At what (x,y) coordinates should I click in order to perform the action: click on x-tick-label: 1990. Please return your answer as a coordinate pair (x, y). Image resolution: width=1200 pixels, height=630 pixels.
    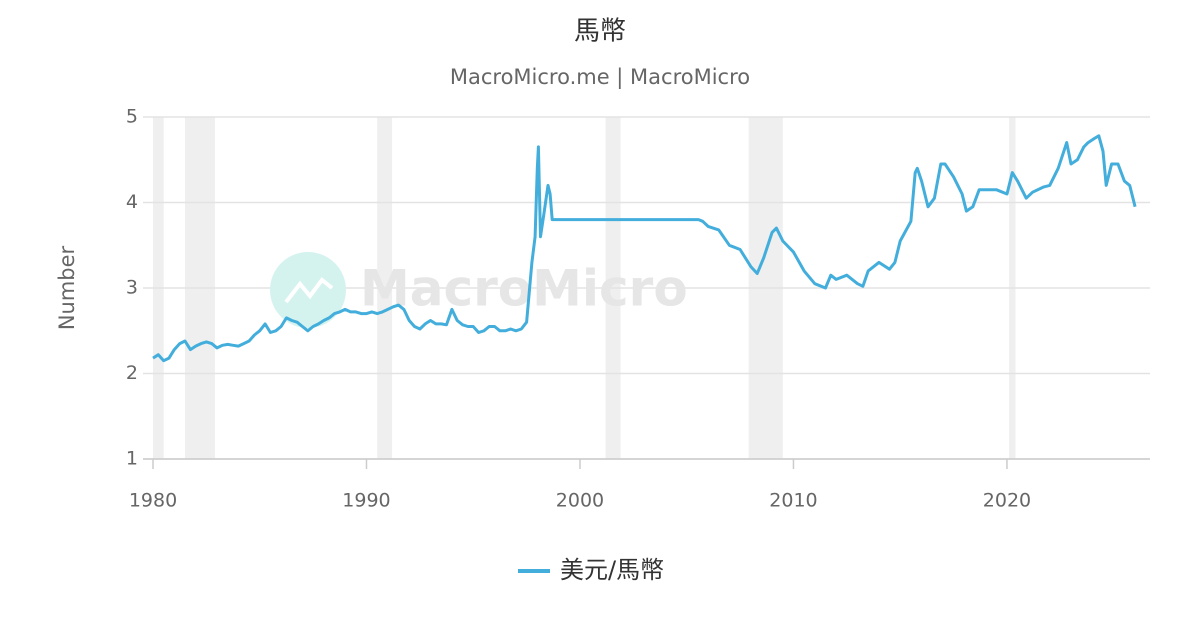
    Looking at the image, I should click on (366, 501).